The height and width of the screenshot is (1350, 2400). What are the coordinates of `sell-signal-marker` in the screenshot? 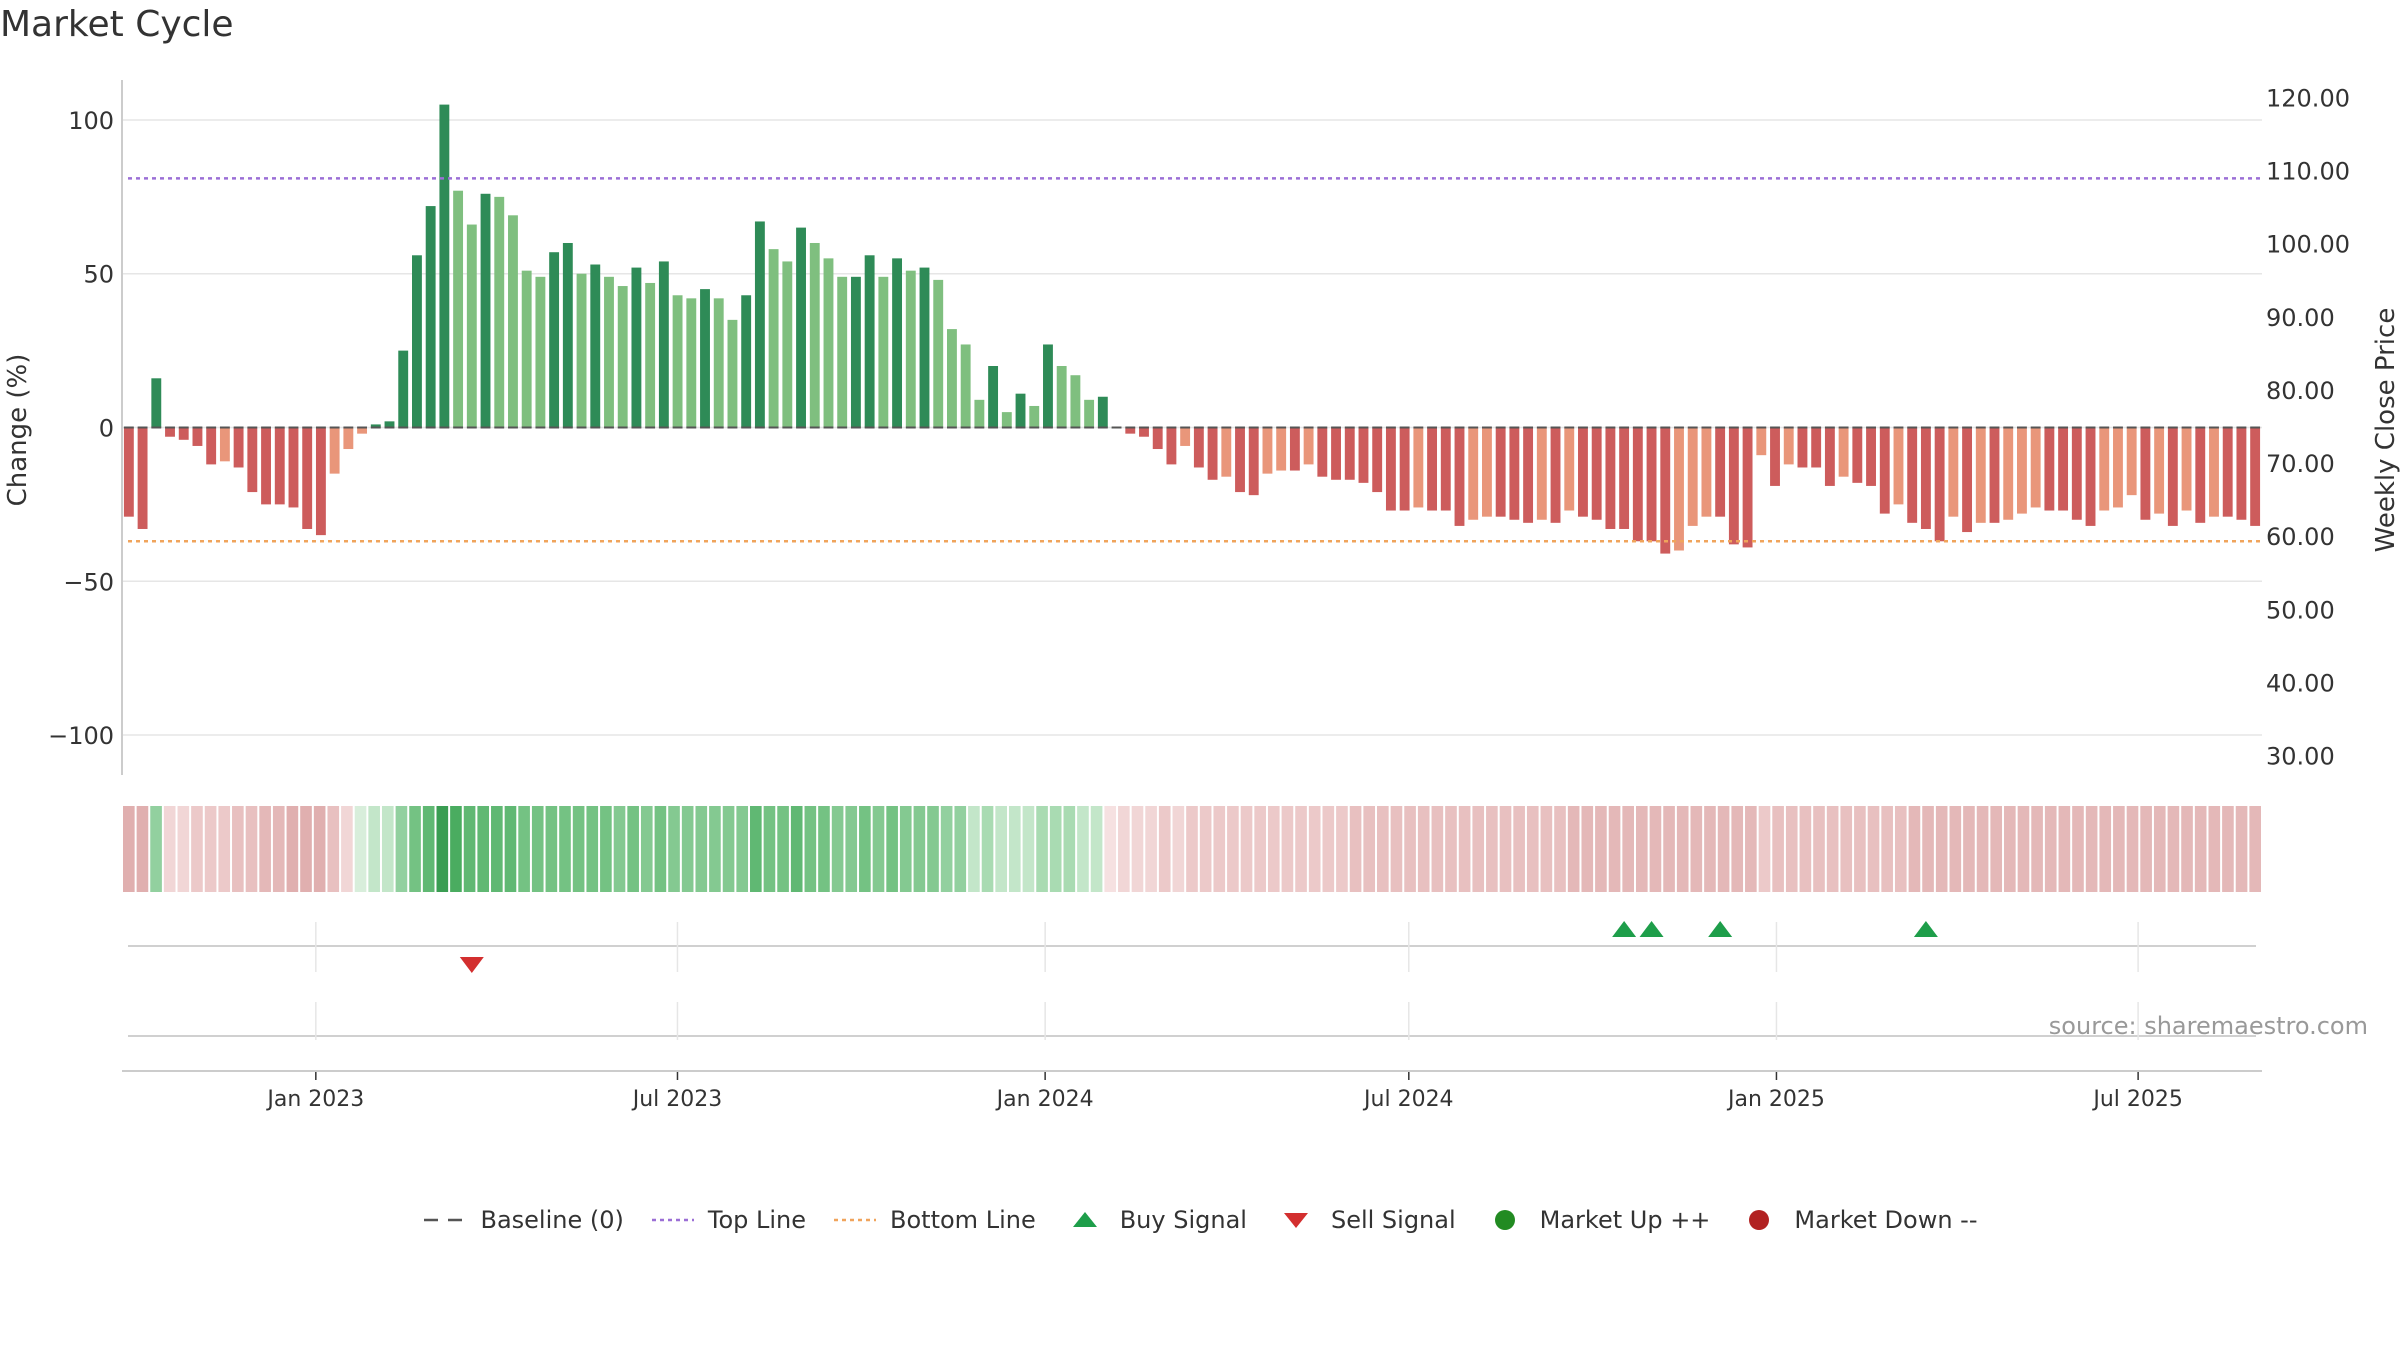 It's located at (471, 965).